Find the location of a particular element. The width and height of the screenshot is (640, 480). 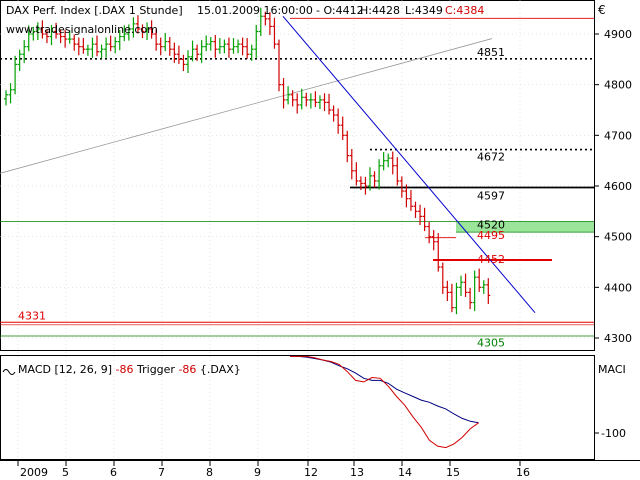

macd-axis-label: MACI is located at coordinates (612, 369).